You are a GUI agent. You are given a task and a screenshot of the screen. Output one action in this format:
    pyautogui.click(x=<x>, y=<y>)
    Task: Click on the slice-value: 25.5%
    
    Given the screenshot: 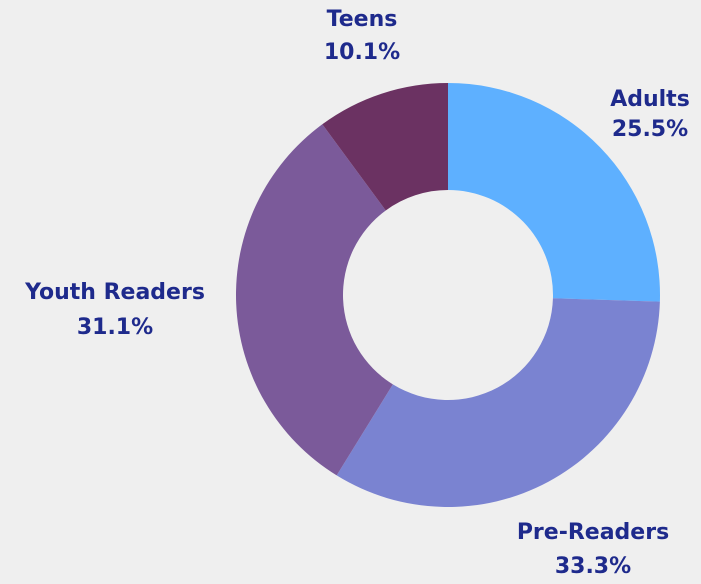 What is the action you would take?
    pyautogui.click(x=650, y=129)
    